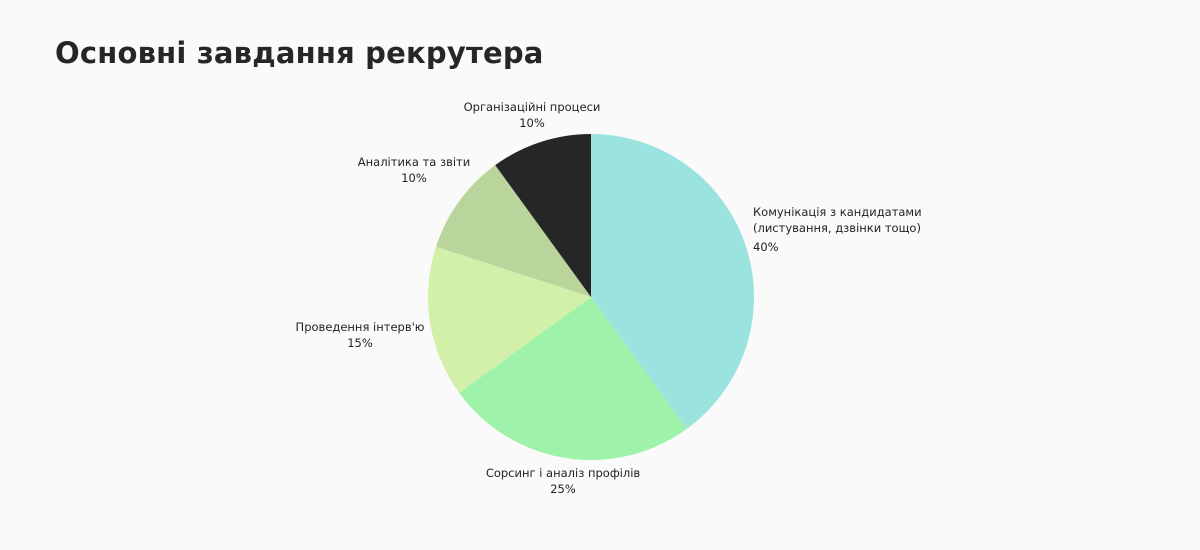 The height and width of the screenshot is (550, 1200). I want to click on slice-label-text: Проведення інтерв'ю, so click(360, 327).